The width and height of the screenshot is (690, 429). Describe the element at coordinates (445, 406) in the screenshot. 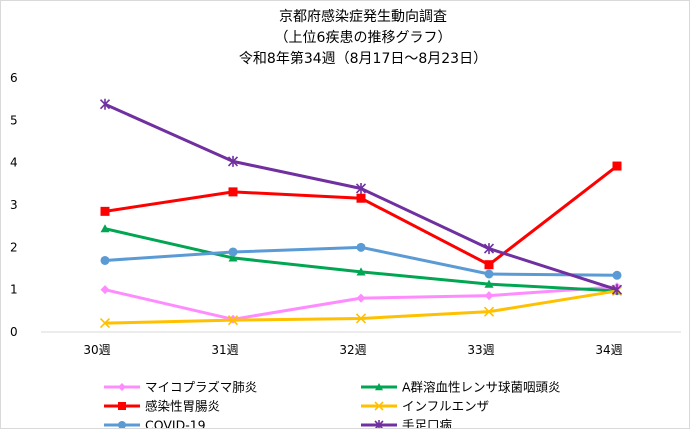

I see `legend-label: インフルエンザ` at that location.